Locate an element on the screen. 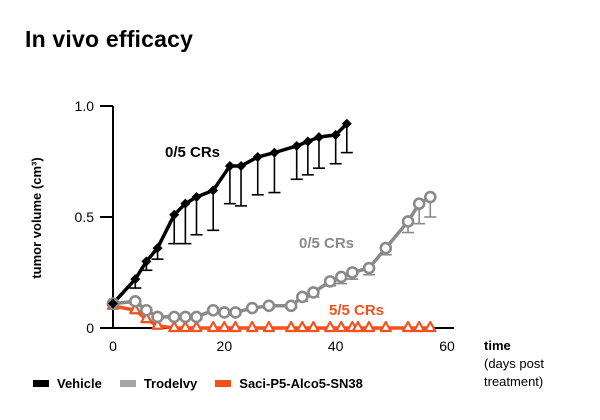  y-tick-label: 1.0 is located at coordinates (85, 106).